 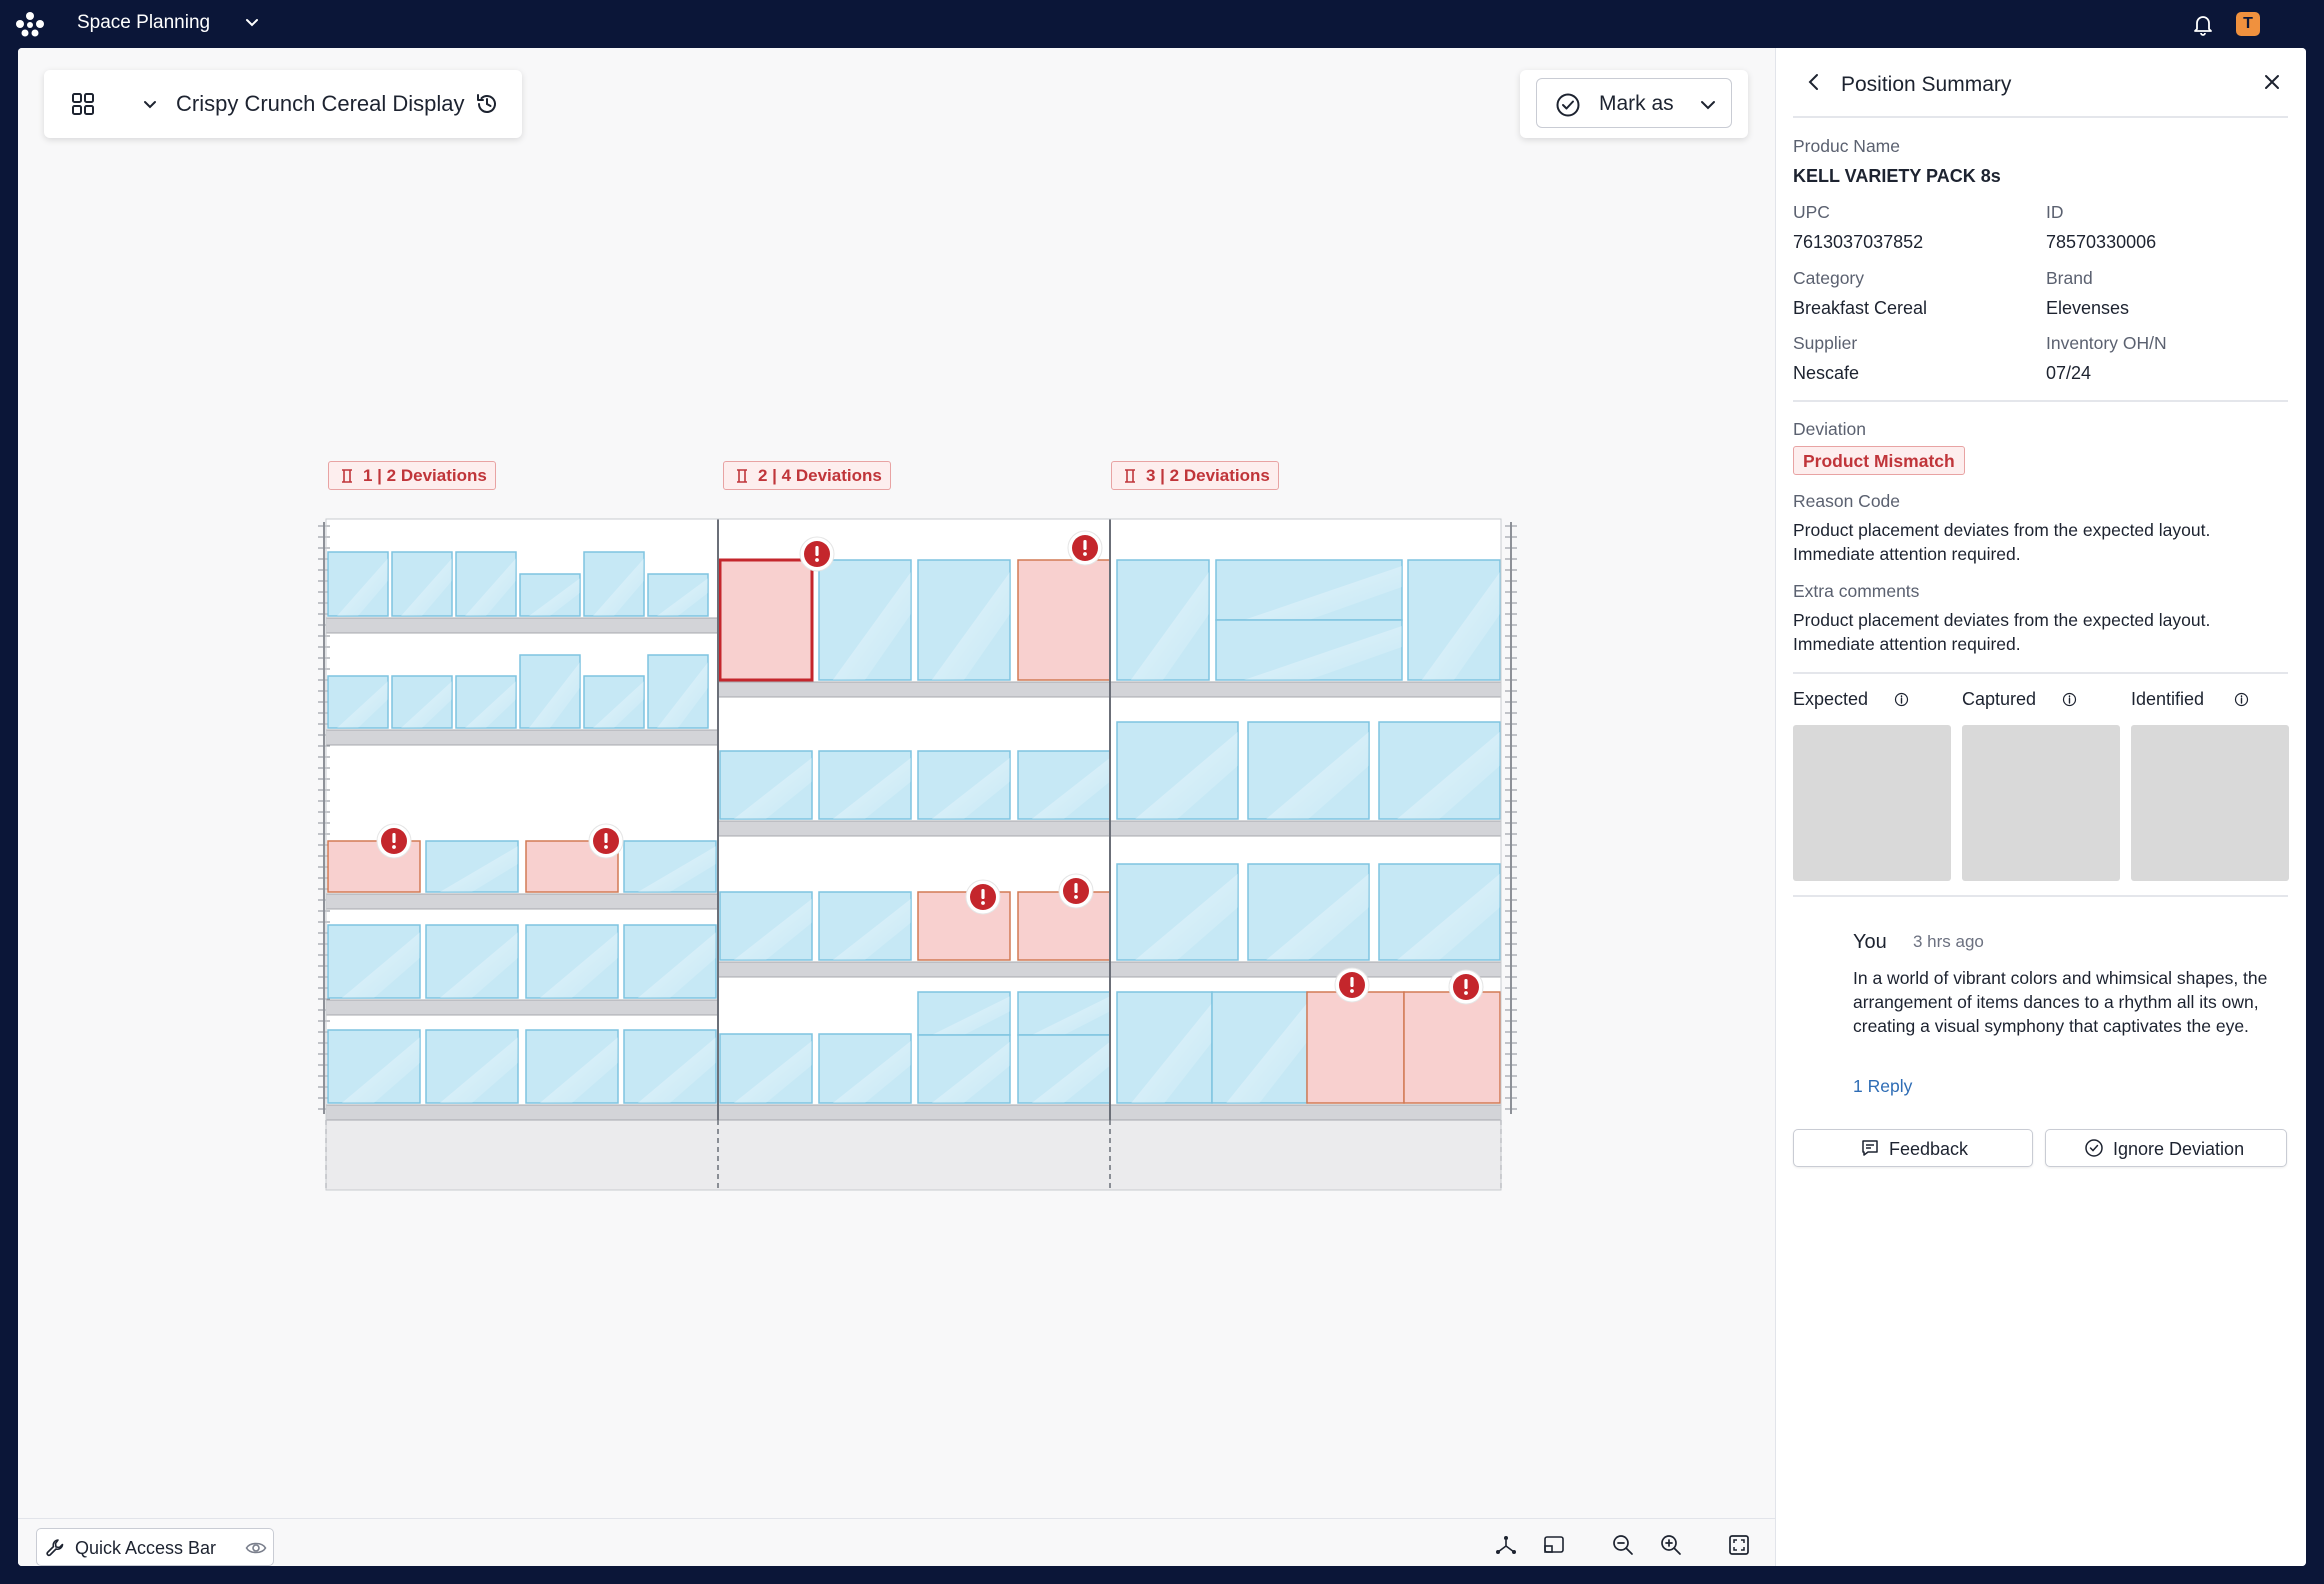 What do you see at coordinates (807, 475) in the screenshot?
I see `bay-2-deviation-tag: 2 | 4 Deviations` at bounding box center [807, 475].